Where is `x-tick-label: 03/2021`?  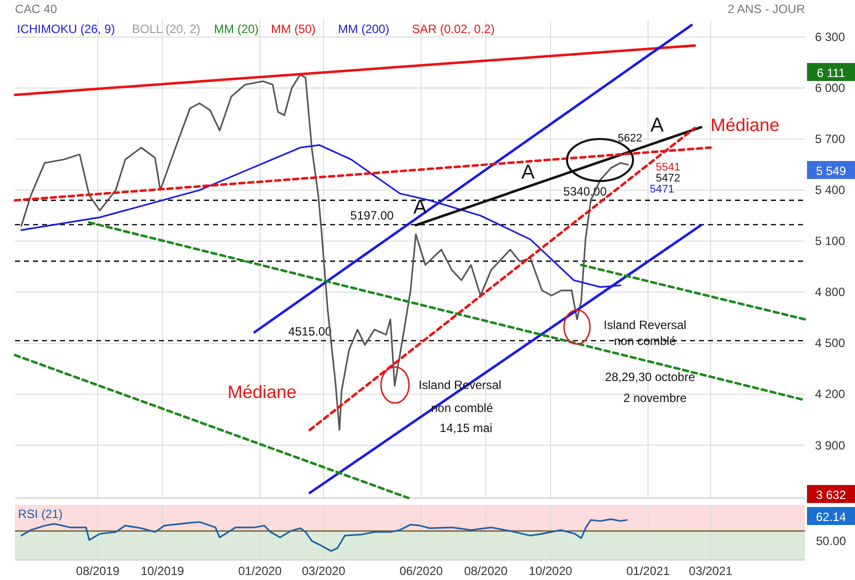
x-tick-label: 03/2021 is located at coordinates (710, 571).